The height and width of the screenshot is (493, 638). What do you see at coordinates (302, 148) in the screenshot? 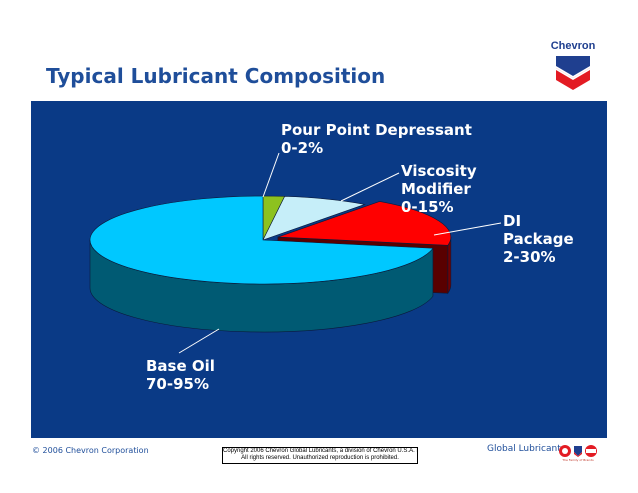
I see `slice-label-line: 0-2%` at bounding box center [302, 148].